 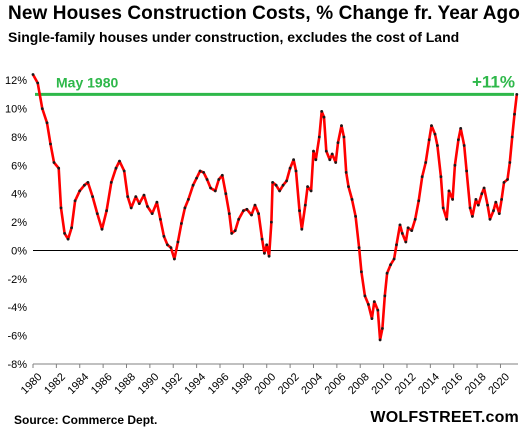 What do you see at coordinates (16, 81) in the screenshot?
I see `y-tick-label: 12%` at bounding box center [16, 81].